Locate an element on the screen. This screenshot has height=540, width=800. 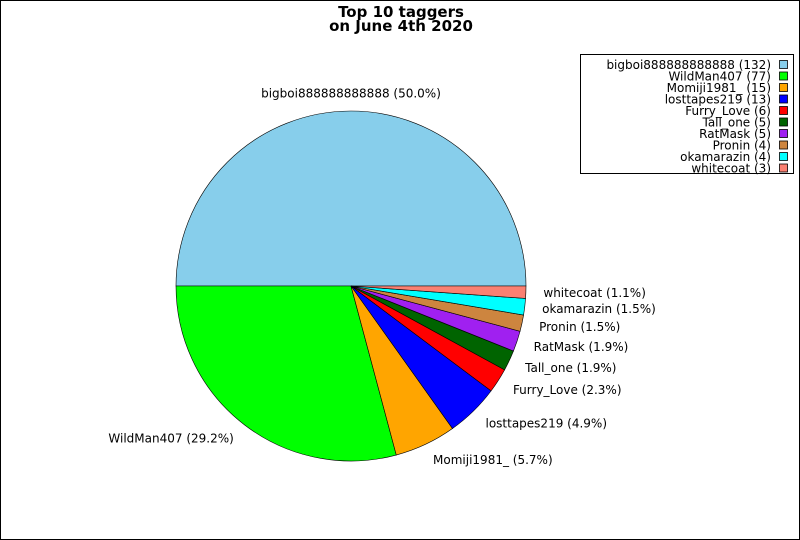
slice-label: Furry_Love (2.3%) is located at coordinates (567, 390).